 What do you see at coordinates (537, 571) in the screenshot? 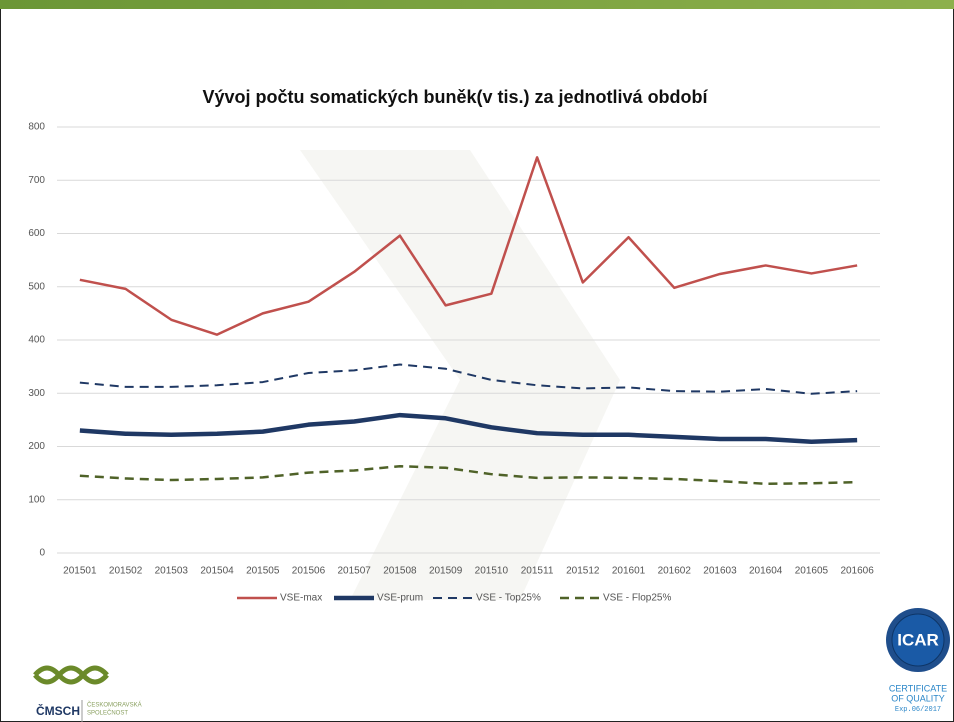
I see `x-tick-label: 201511` at bounding box center [537, 571].